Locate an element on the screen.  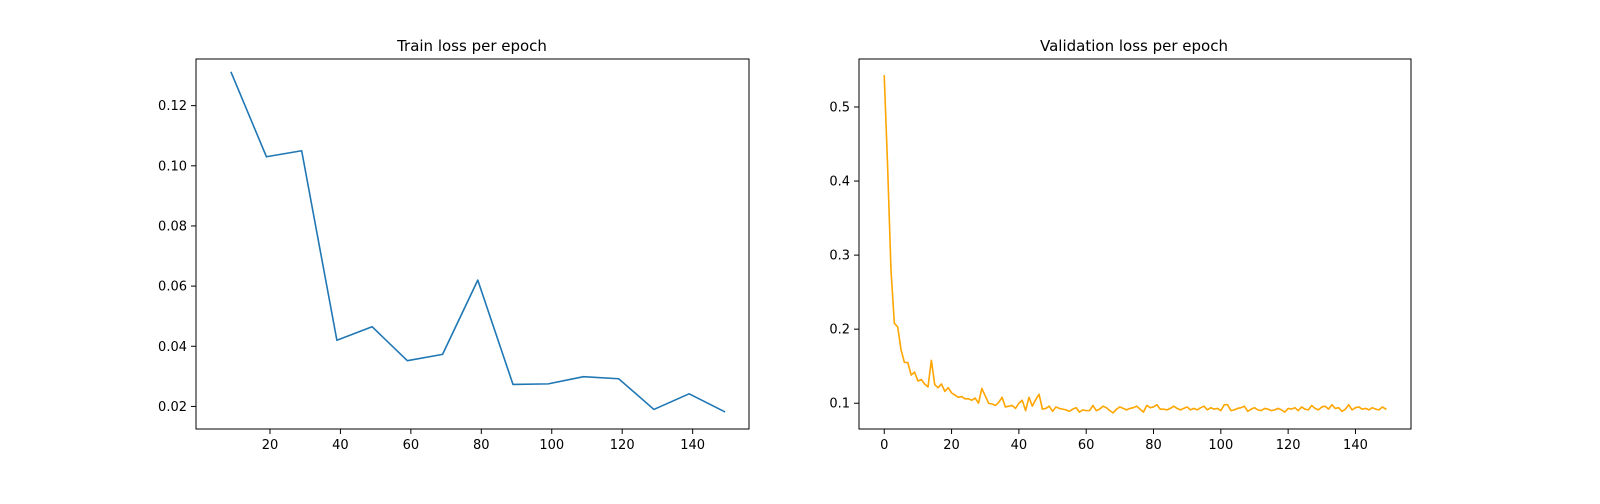
y-tick-label: 0.1 is located at coordinates (839, 404).